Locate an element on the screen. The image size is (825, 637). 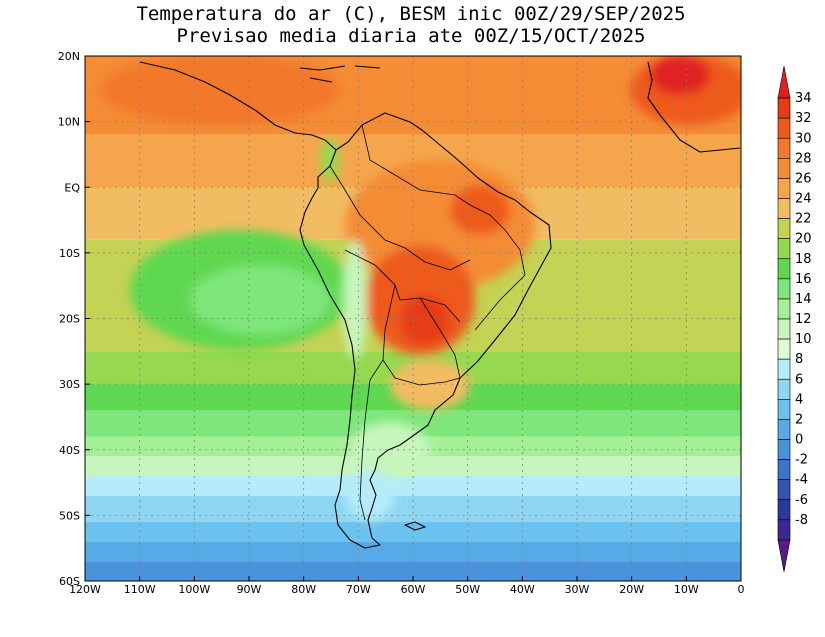
patagonia-cool is located at coordinates (390, 450).